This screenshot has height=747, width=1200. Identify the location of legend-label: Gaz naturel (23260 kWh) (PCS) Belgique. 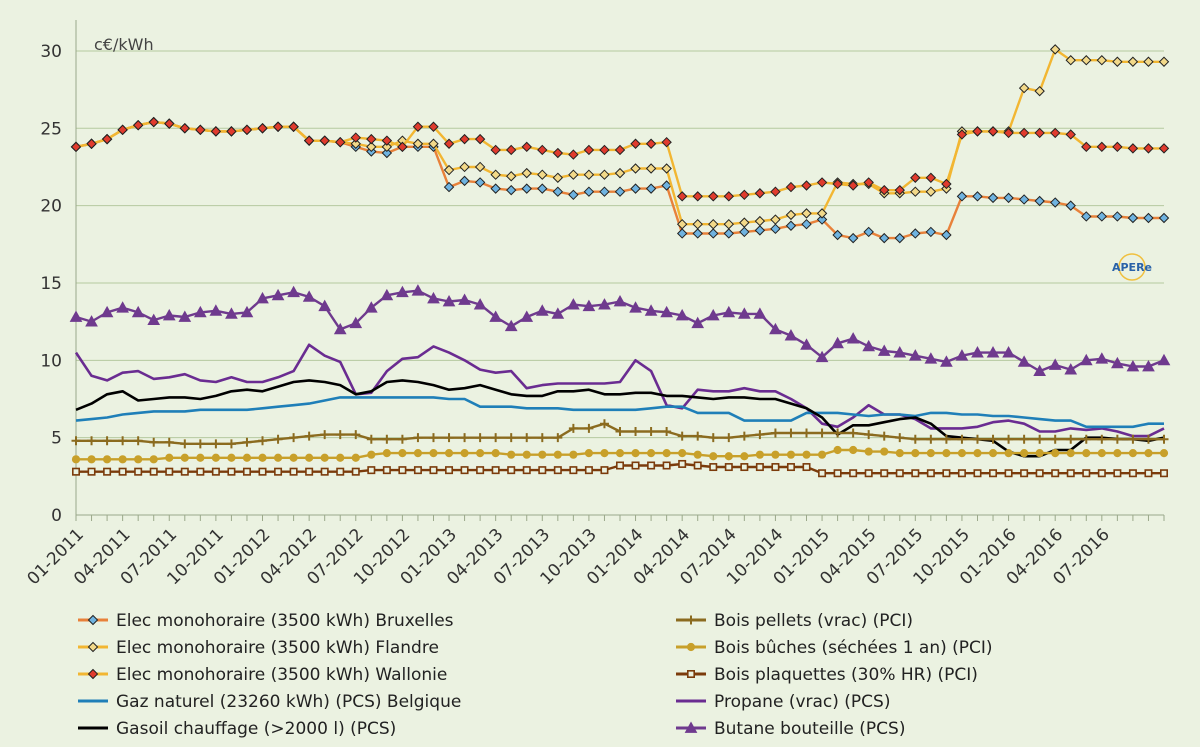
(288, 702).